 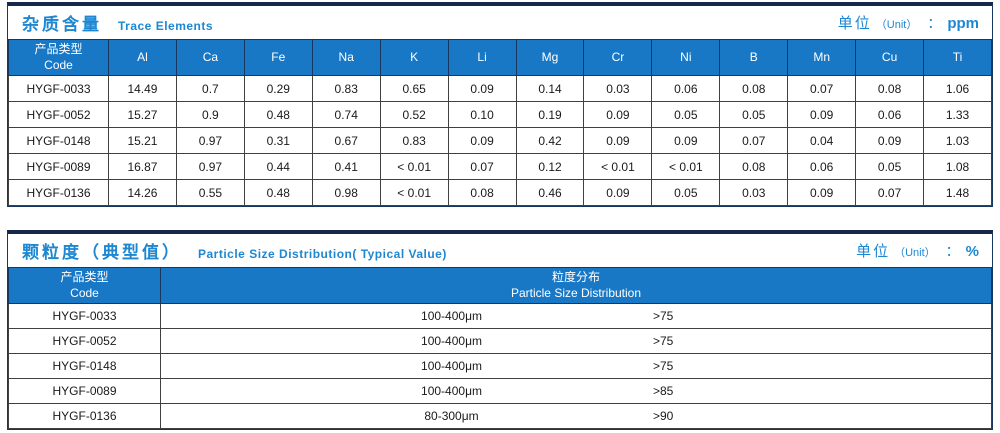 I want to click on table-row: HYGF-0089 100-400μm >85, so click(x=500, y=391).